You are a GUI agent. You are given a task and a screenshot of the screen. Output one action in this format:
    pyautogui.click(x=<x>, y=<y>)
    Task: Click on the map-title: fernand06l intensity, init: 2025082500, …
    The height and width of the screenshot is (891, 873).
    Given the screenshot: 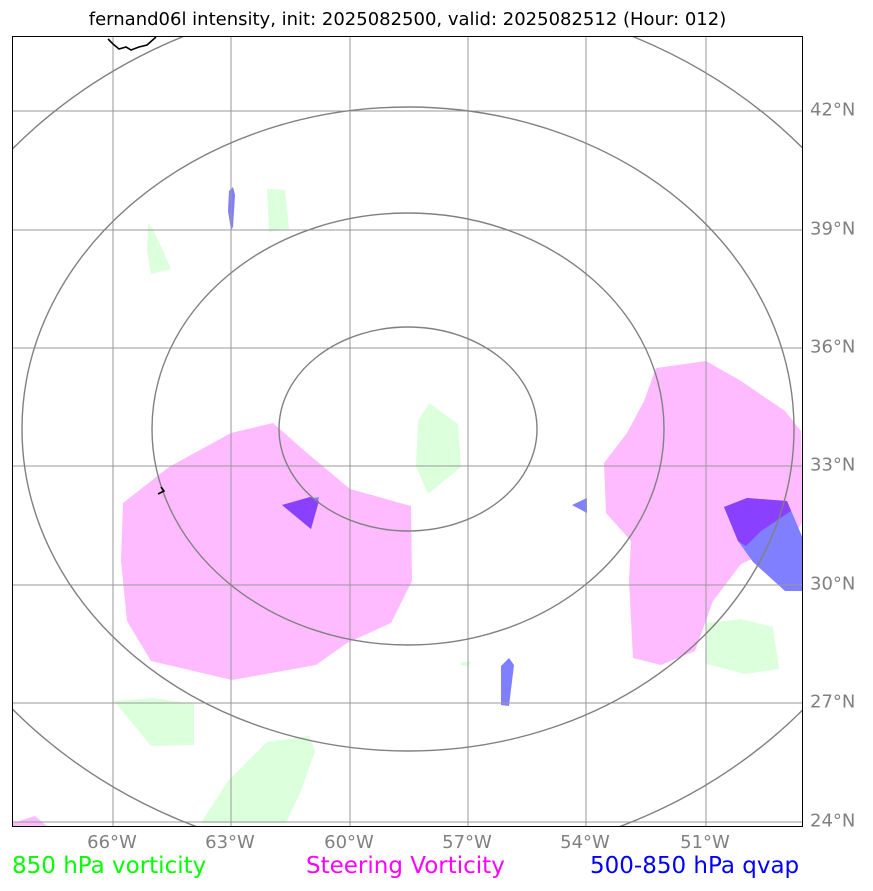 What is the action you would take?
    pyautogui.click(x=407, y=19)
    